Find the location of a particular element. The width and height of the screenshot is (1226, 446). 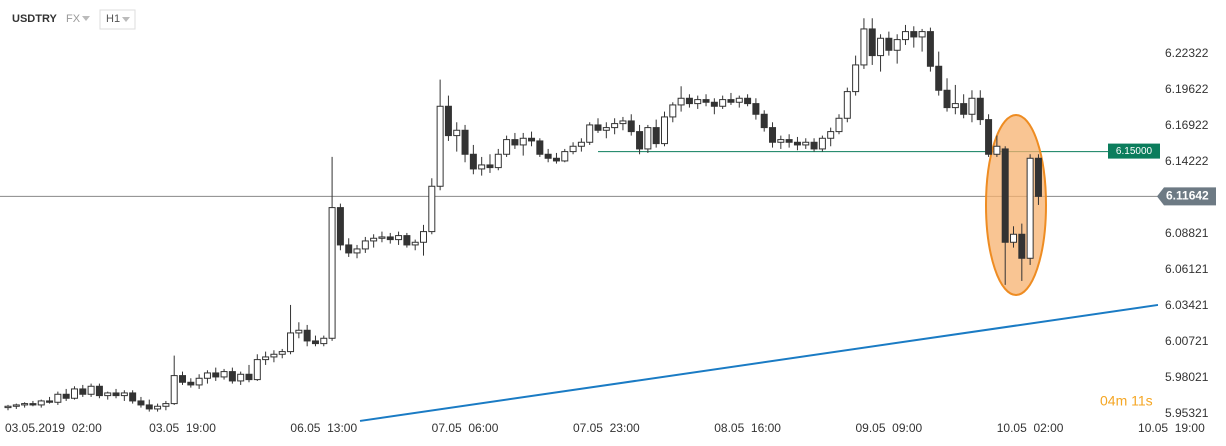

level-label: 6.15000 is located at coordinates (1134, 151).